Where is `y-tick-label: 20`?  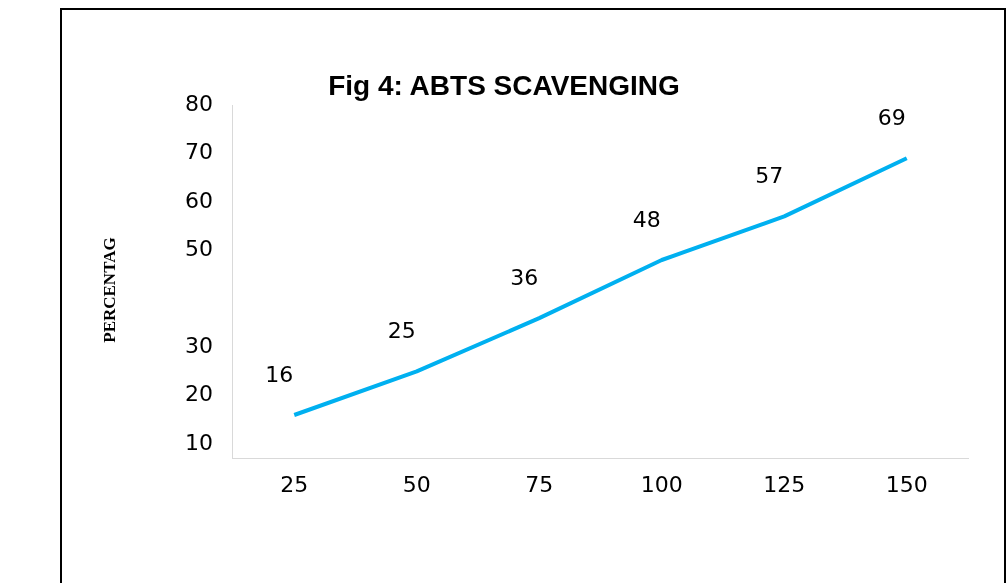
y-tick-label: 20 is located at coordinates (198, 394).